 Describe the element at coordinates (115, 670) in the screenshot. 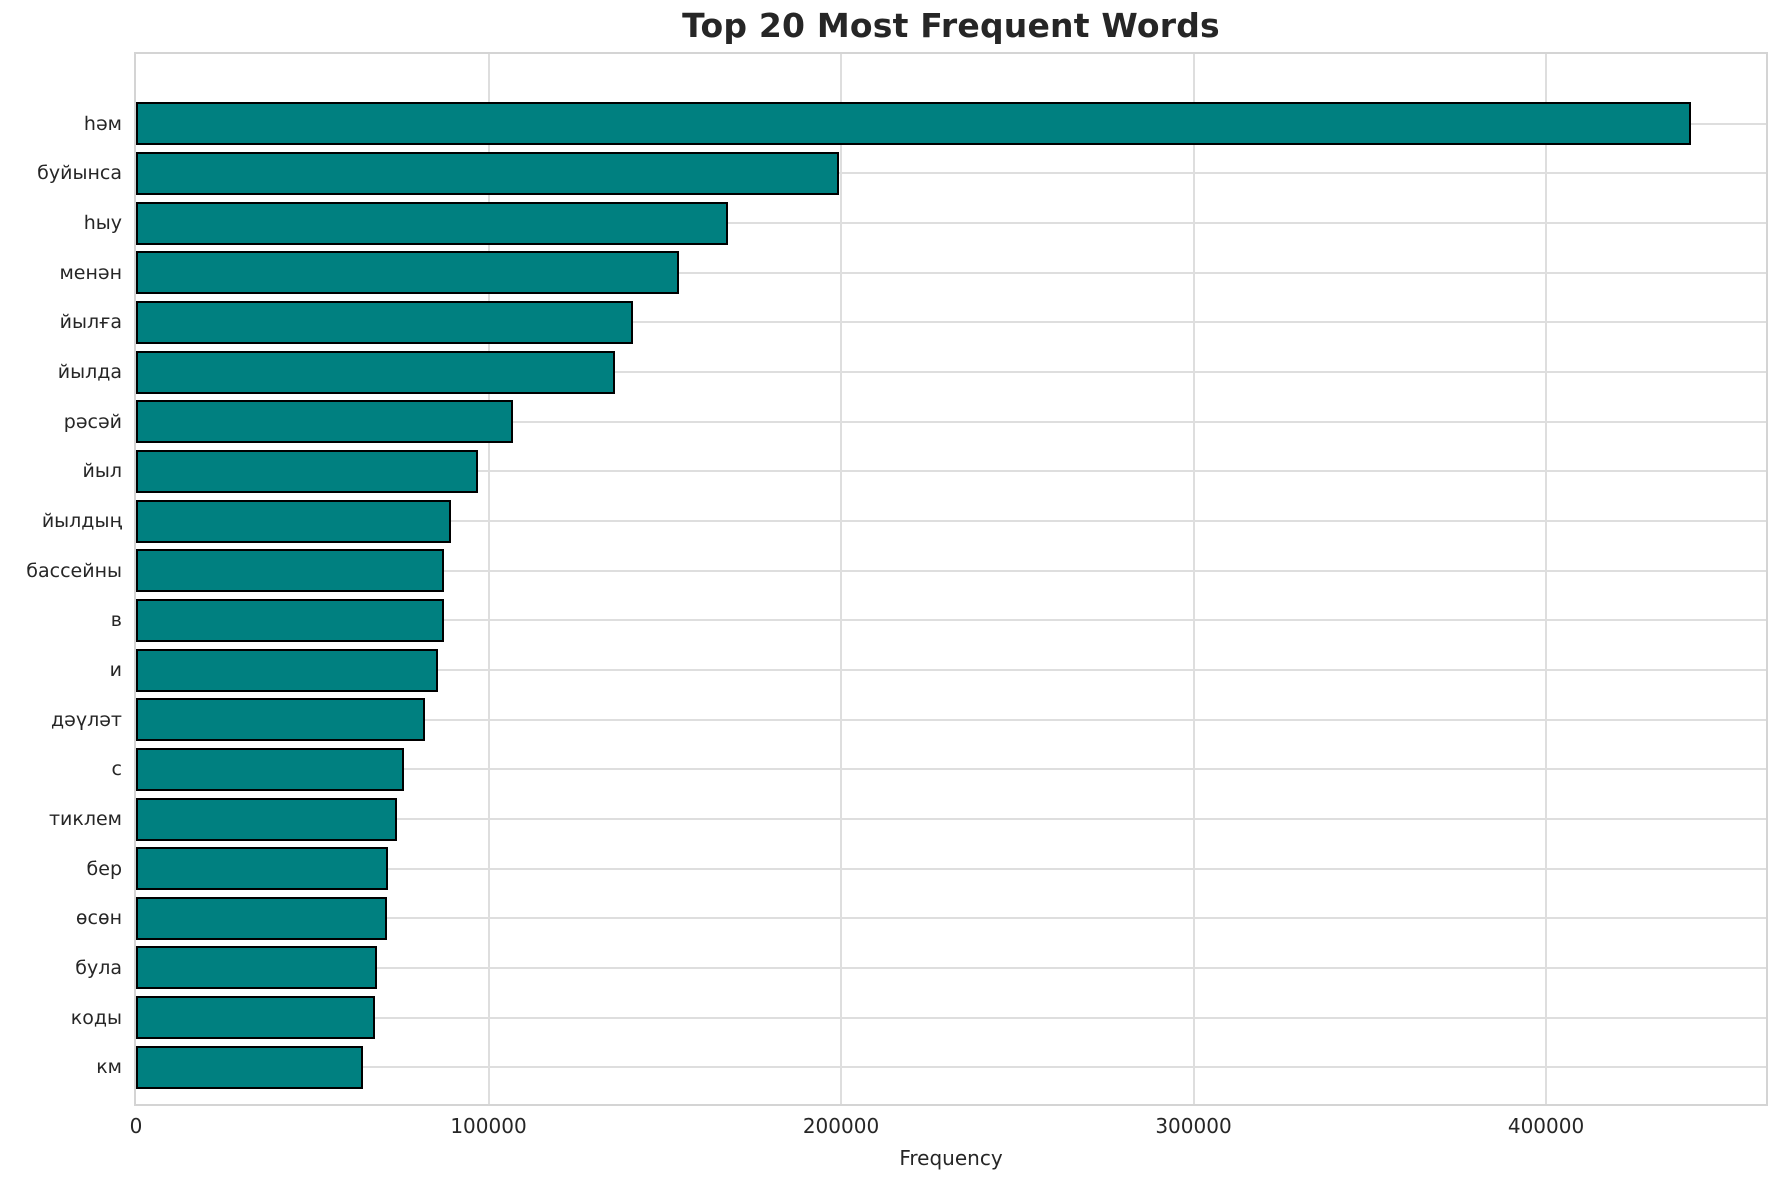

I see `y-tick-label: и` at that location.